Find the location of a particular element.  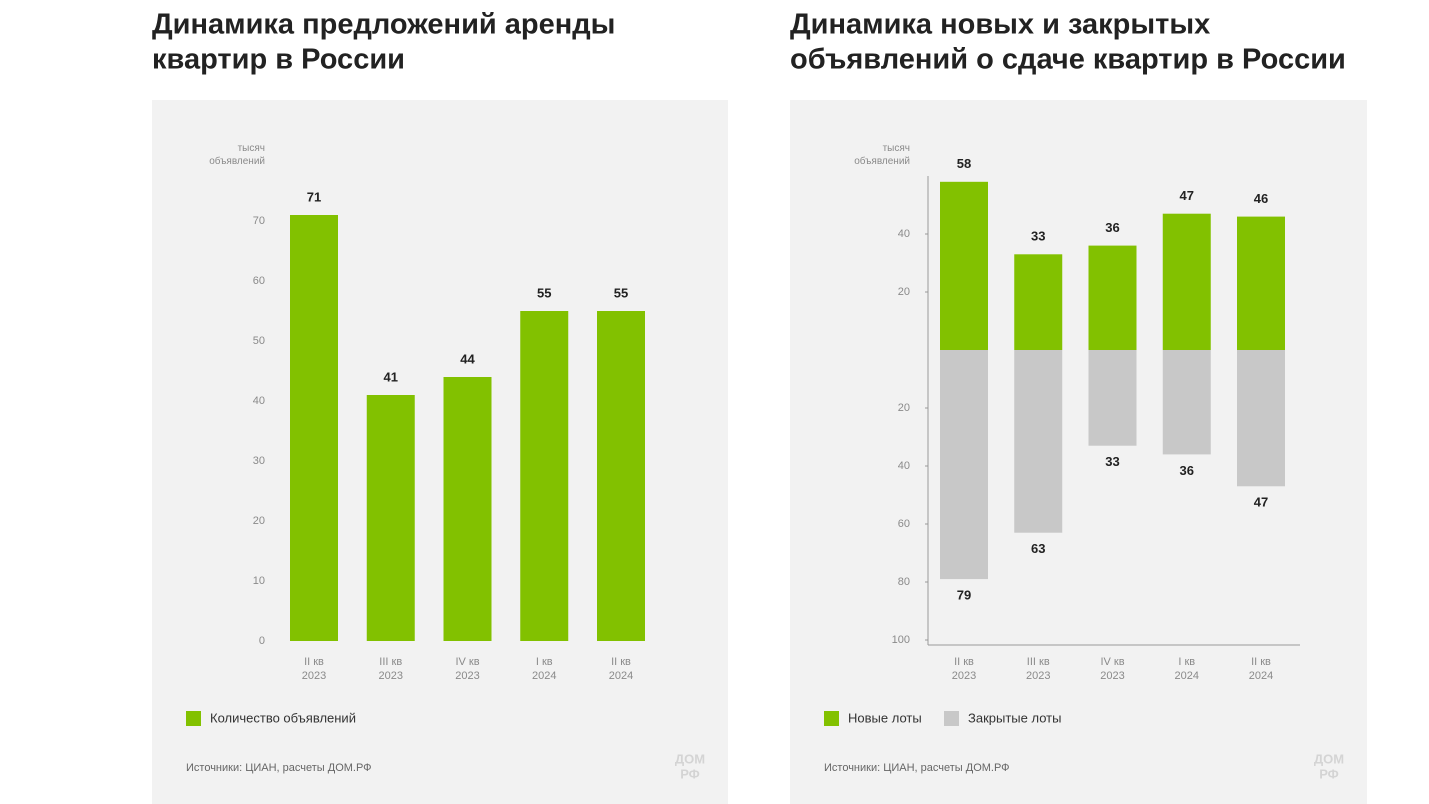

y-tick-label: 100 is located at coordinates (901, 640).